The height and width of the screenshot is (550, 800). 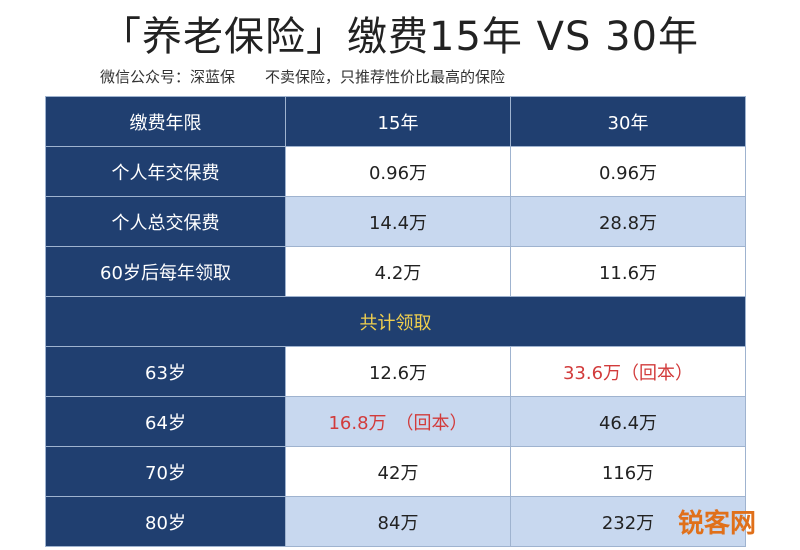 I want to click on header-row: 缴费年限 15年 30年, so click(x=395, y=121).